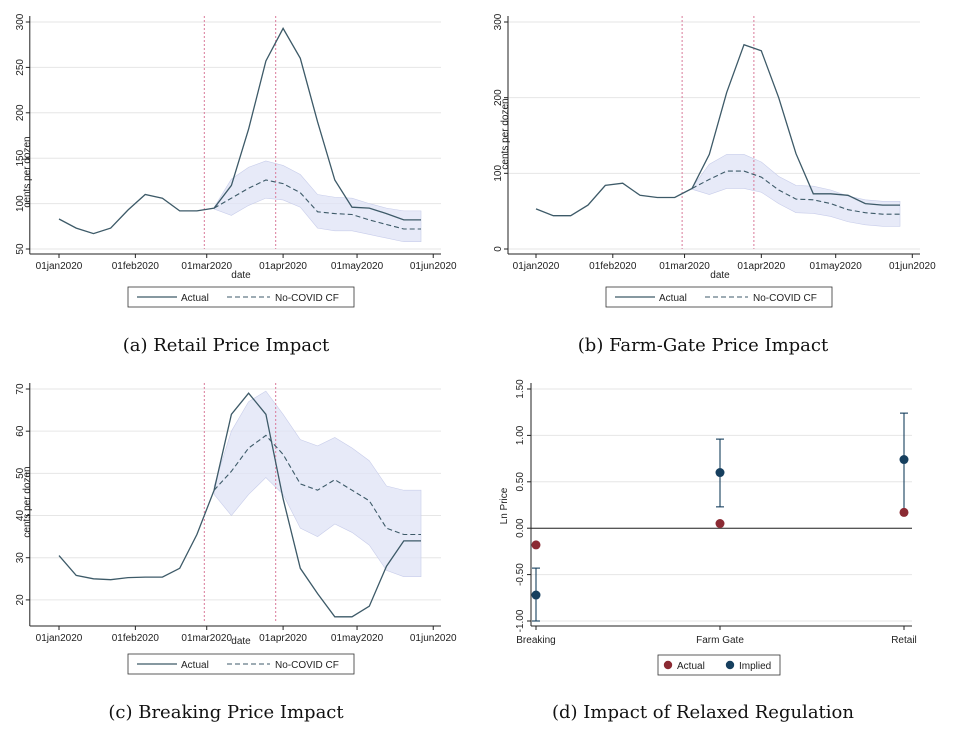 This screenshot has height=732, width=971. Describe the element at coordinates (520, 620) in the screenshot. I see `y-tick-label: -1.00` at that location.